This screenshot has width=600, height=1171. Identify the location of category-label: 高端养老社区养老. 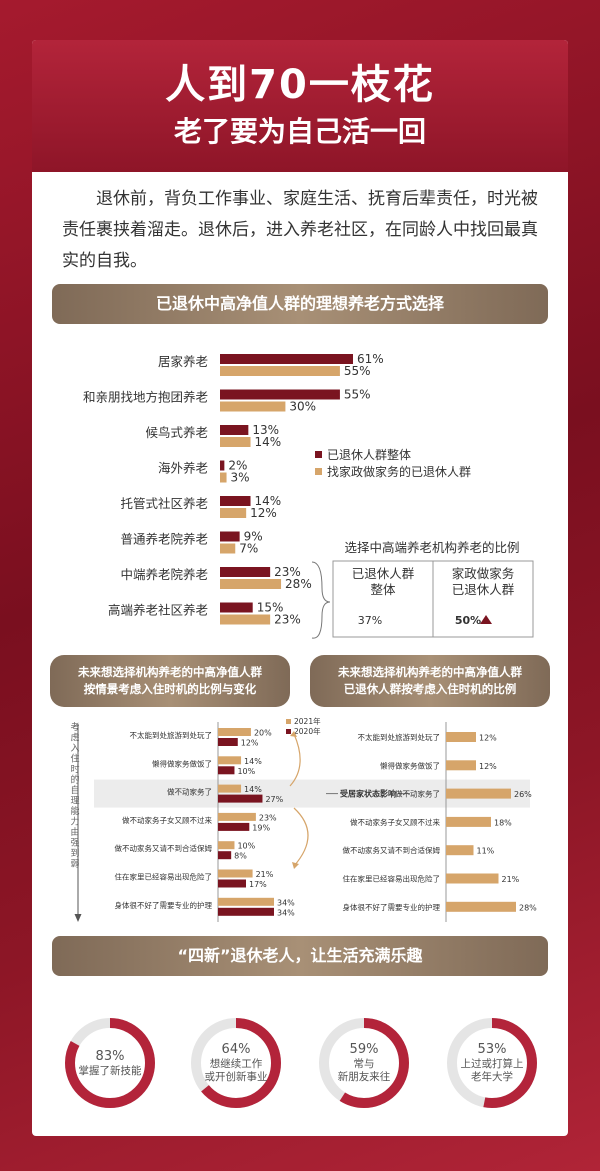
(158, 610).